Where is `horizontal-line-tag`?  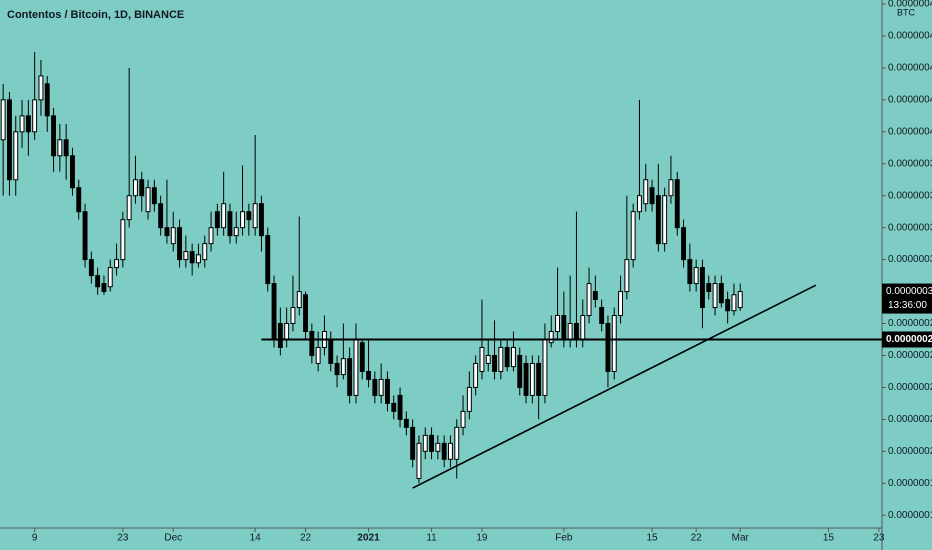 horizontal-line-tag is located at coordinates (907, 339).